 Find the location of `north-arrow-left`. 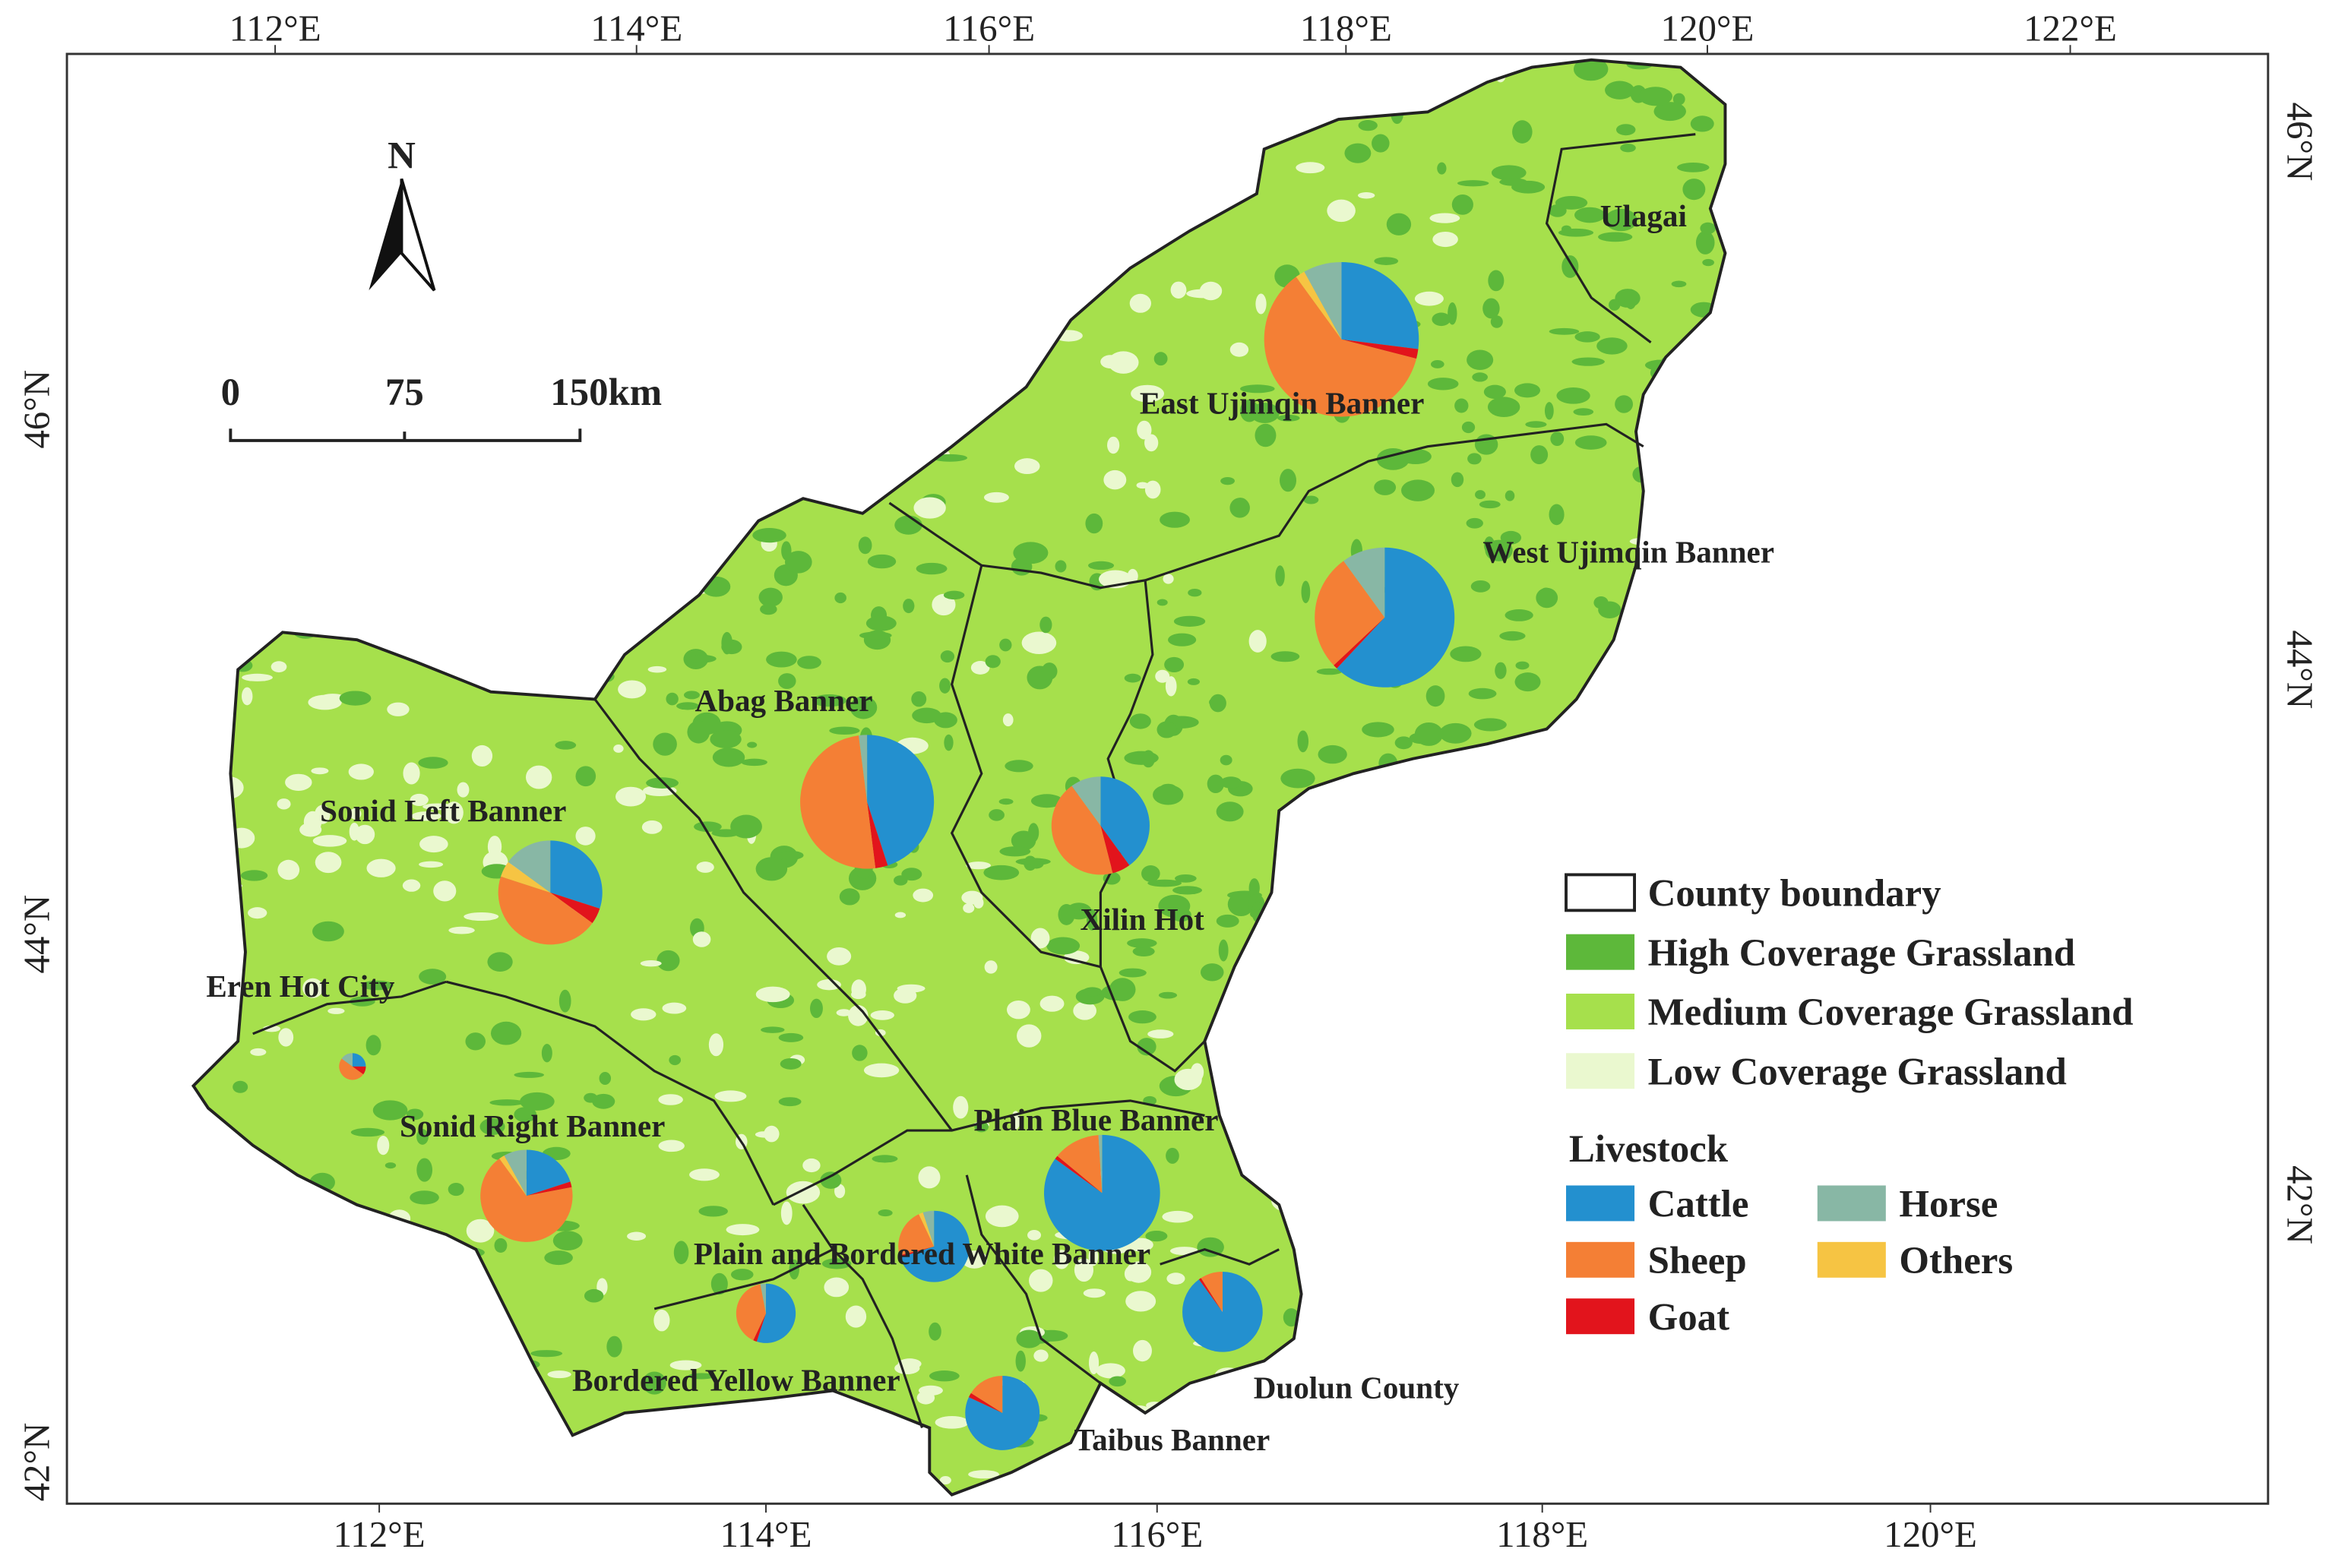

north-arrow-left is located at coordinates (385, 235).